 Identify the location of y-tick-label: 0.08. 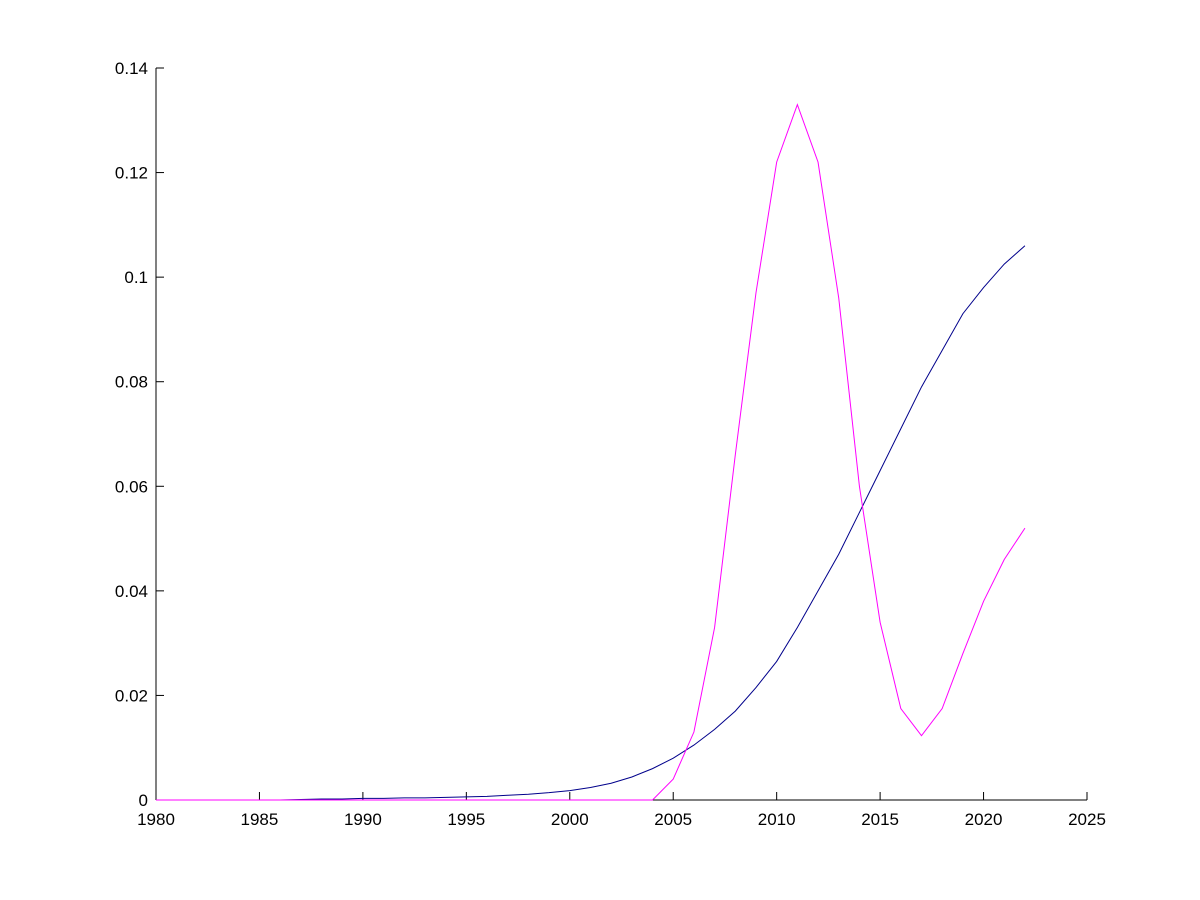
(131, 382).